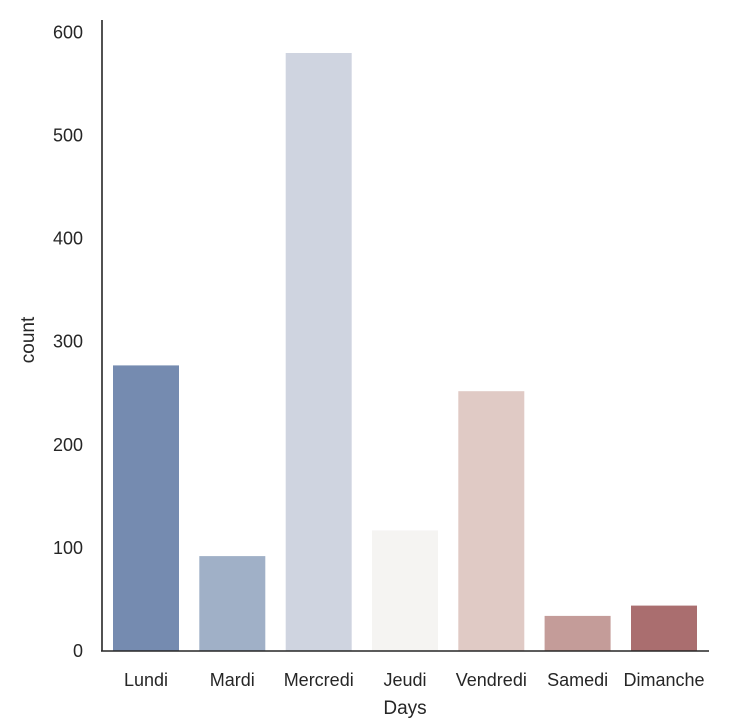 This screenshot has height=728, width=748. Describe the element at coordinates (146, 508) in the screenshot. I see `bar-lundi` at that location.